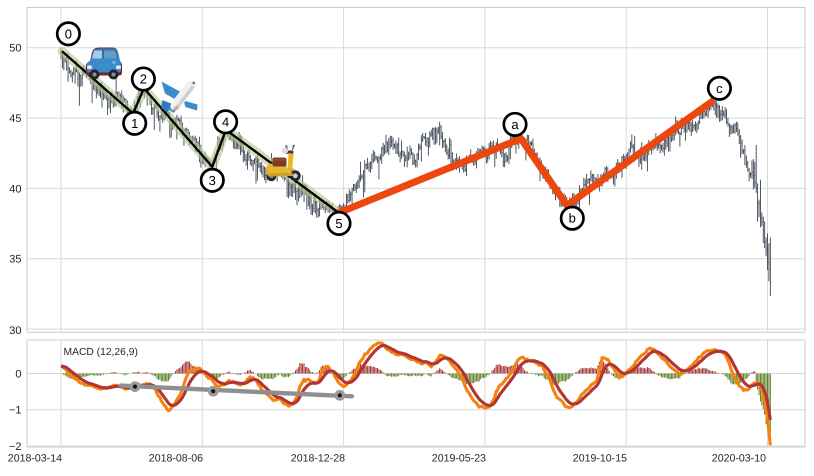 The width and height of the screenshot is (814, 476). Describe the element at coordinates (176, 458) in the screenshot. I see `svg-text: 2018-08-06` at that location.